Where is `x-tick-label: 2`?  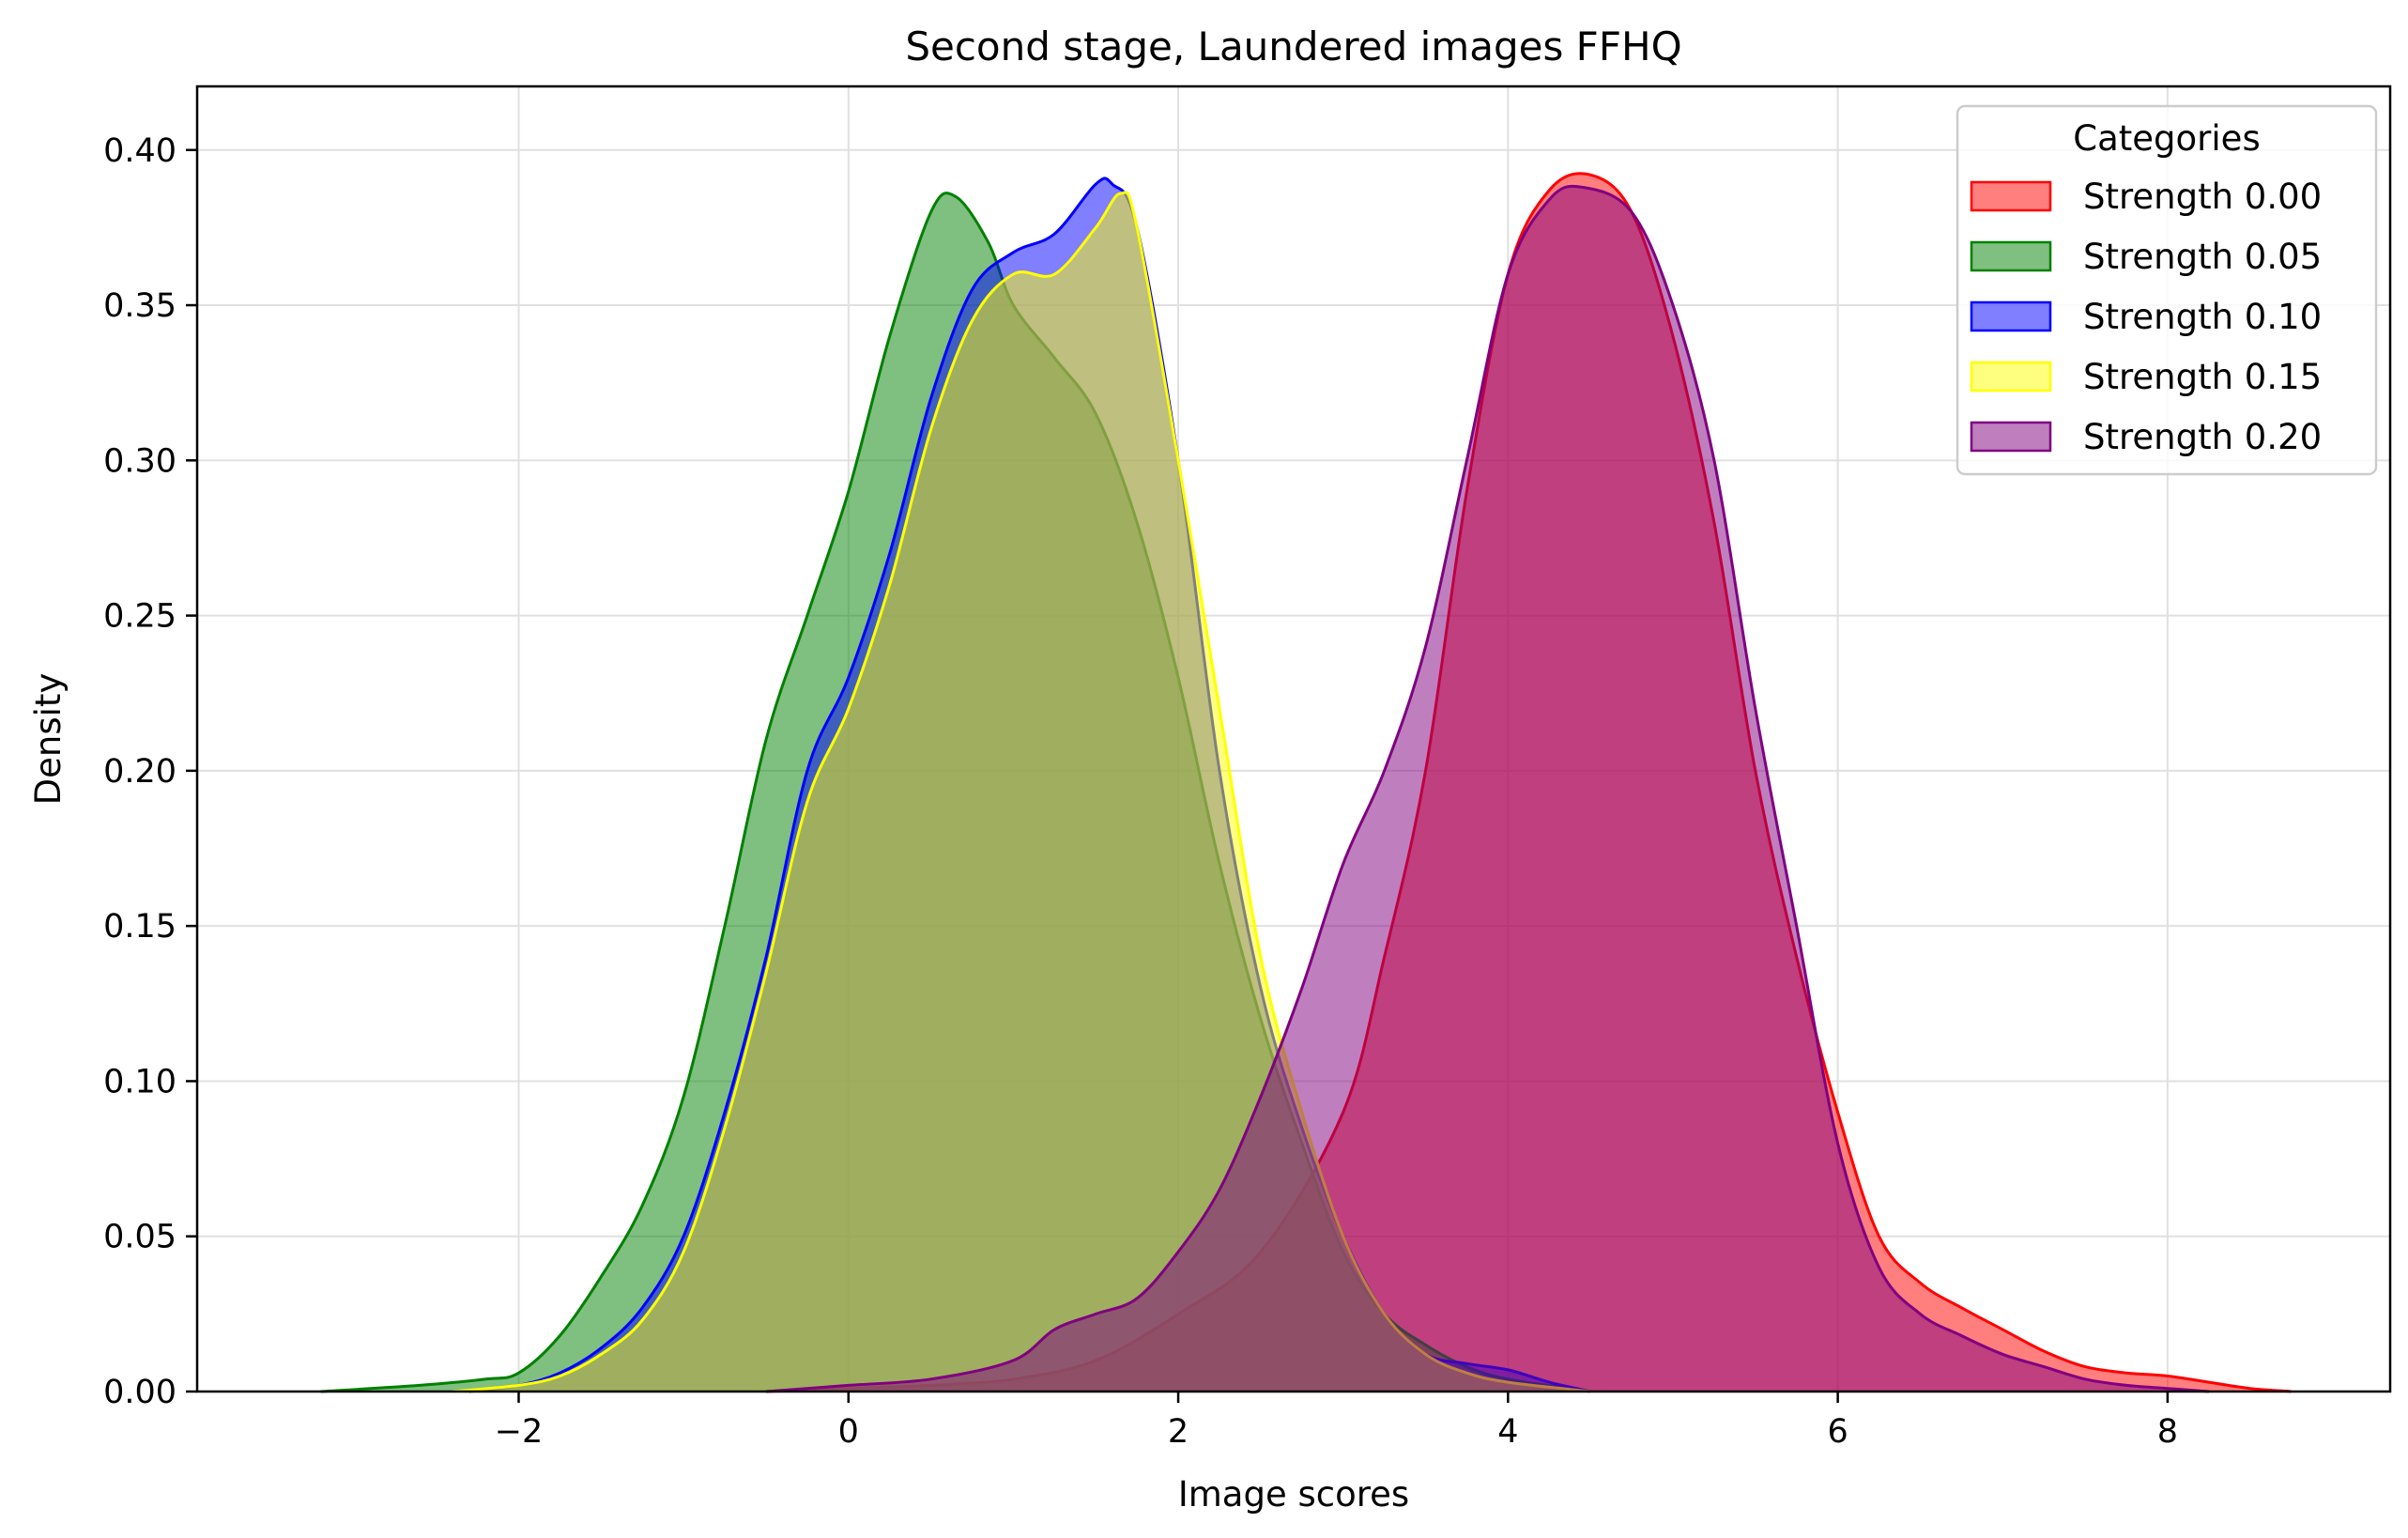
x-tick-label: 2 is located at coordinates (1178, 1432).